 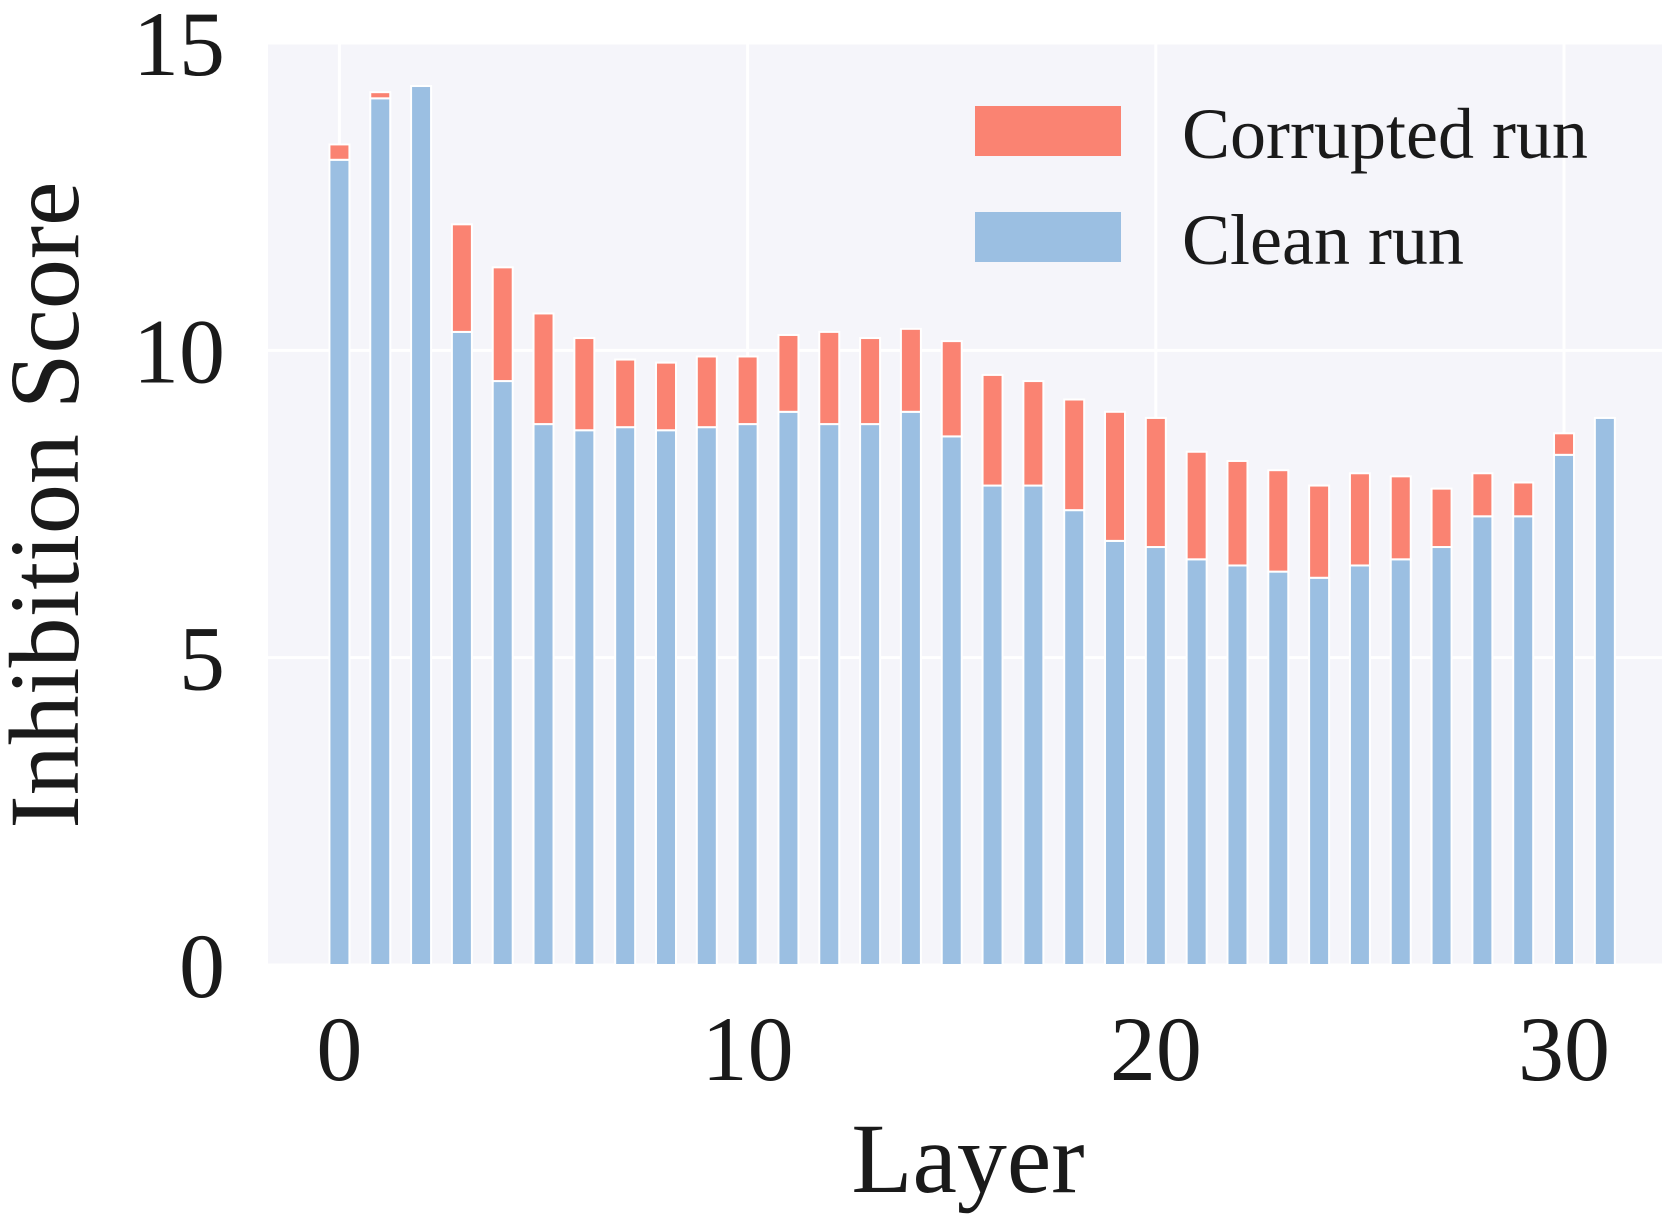 What do you see at coordinates (1281, 187) in the screenshot?
I see `legend: Corrupted run Clean run` at bounding box center [1281, 187].